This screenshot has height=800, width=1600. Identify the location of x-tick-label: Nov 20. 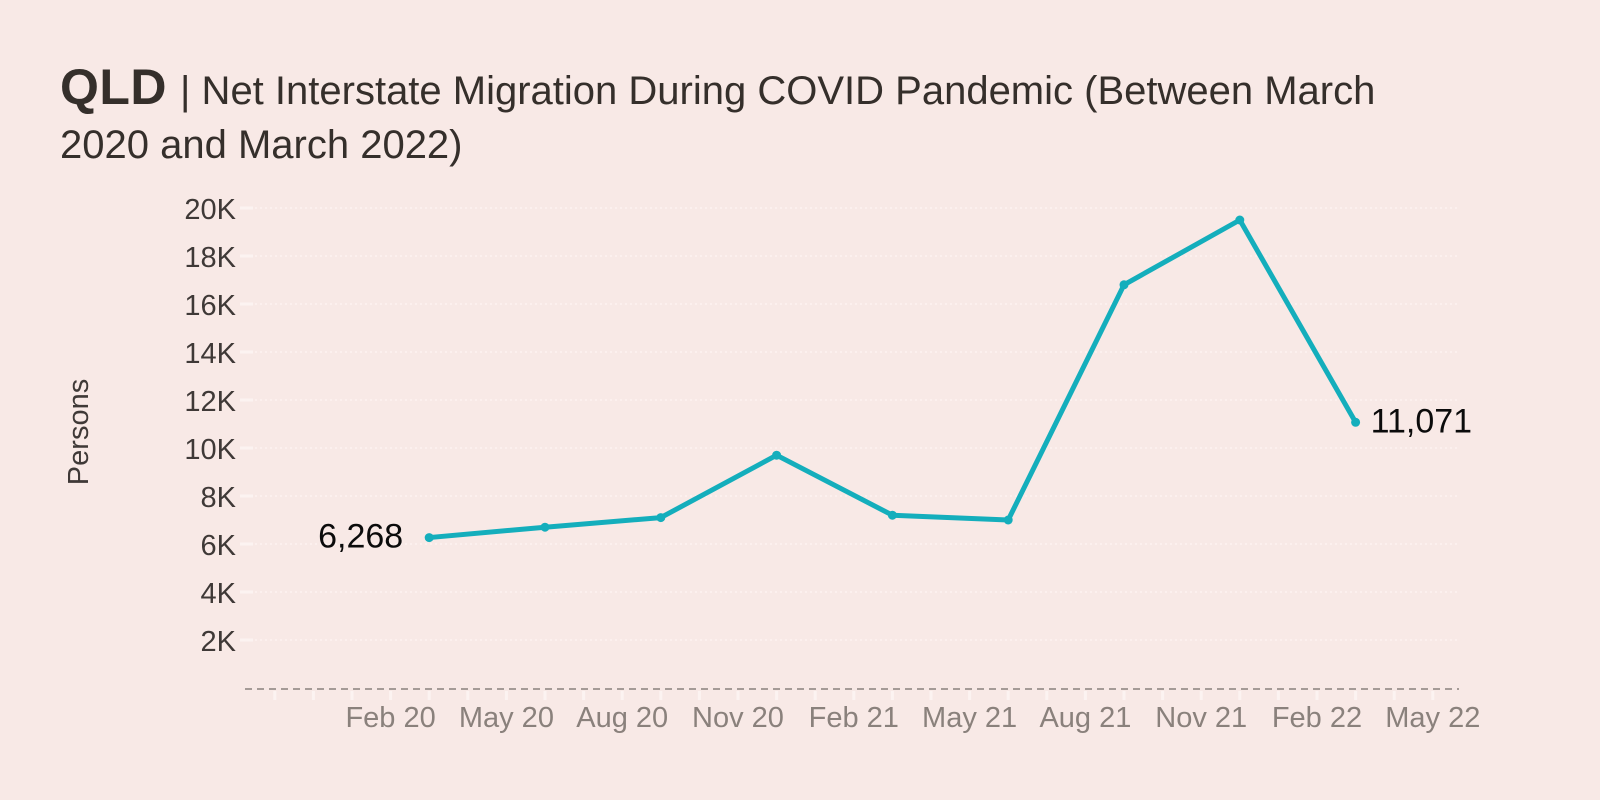
(738, 718).